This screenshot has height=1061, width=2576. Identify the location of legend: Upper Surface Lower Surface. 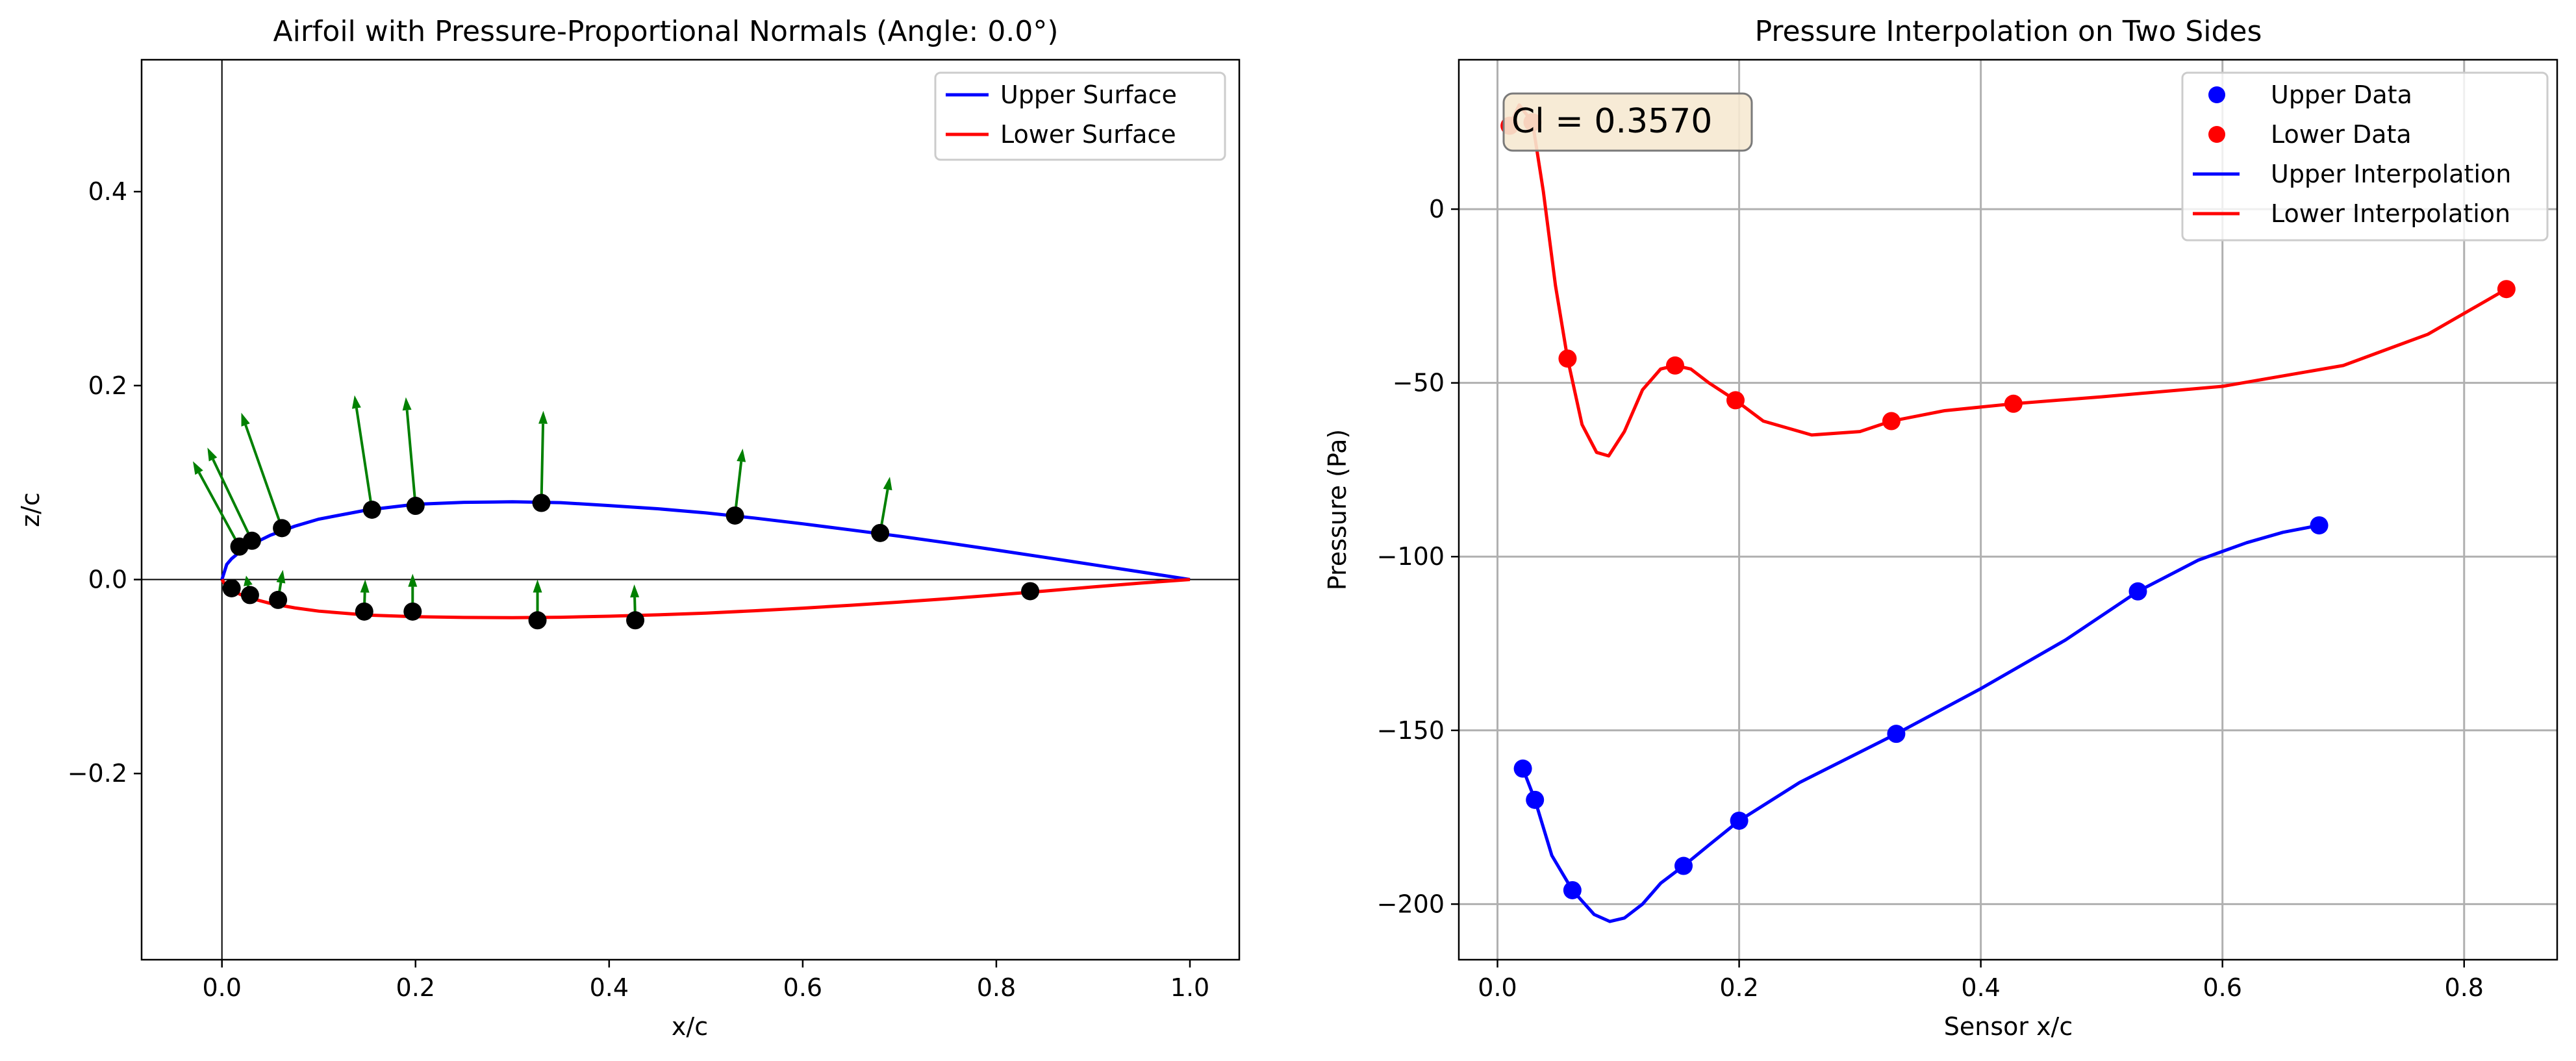
(1080, 116).